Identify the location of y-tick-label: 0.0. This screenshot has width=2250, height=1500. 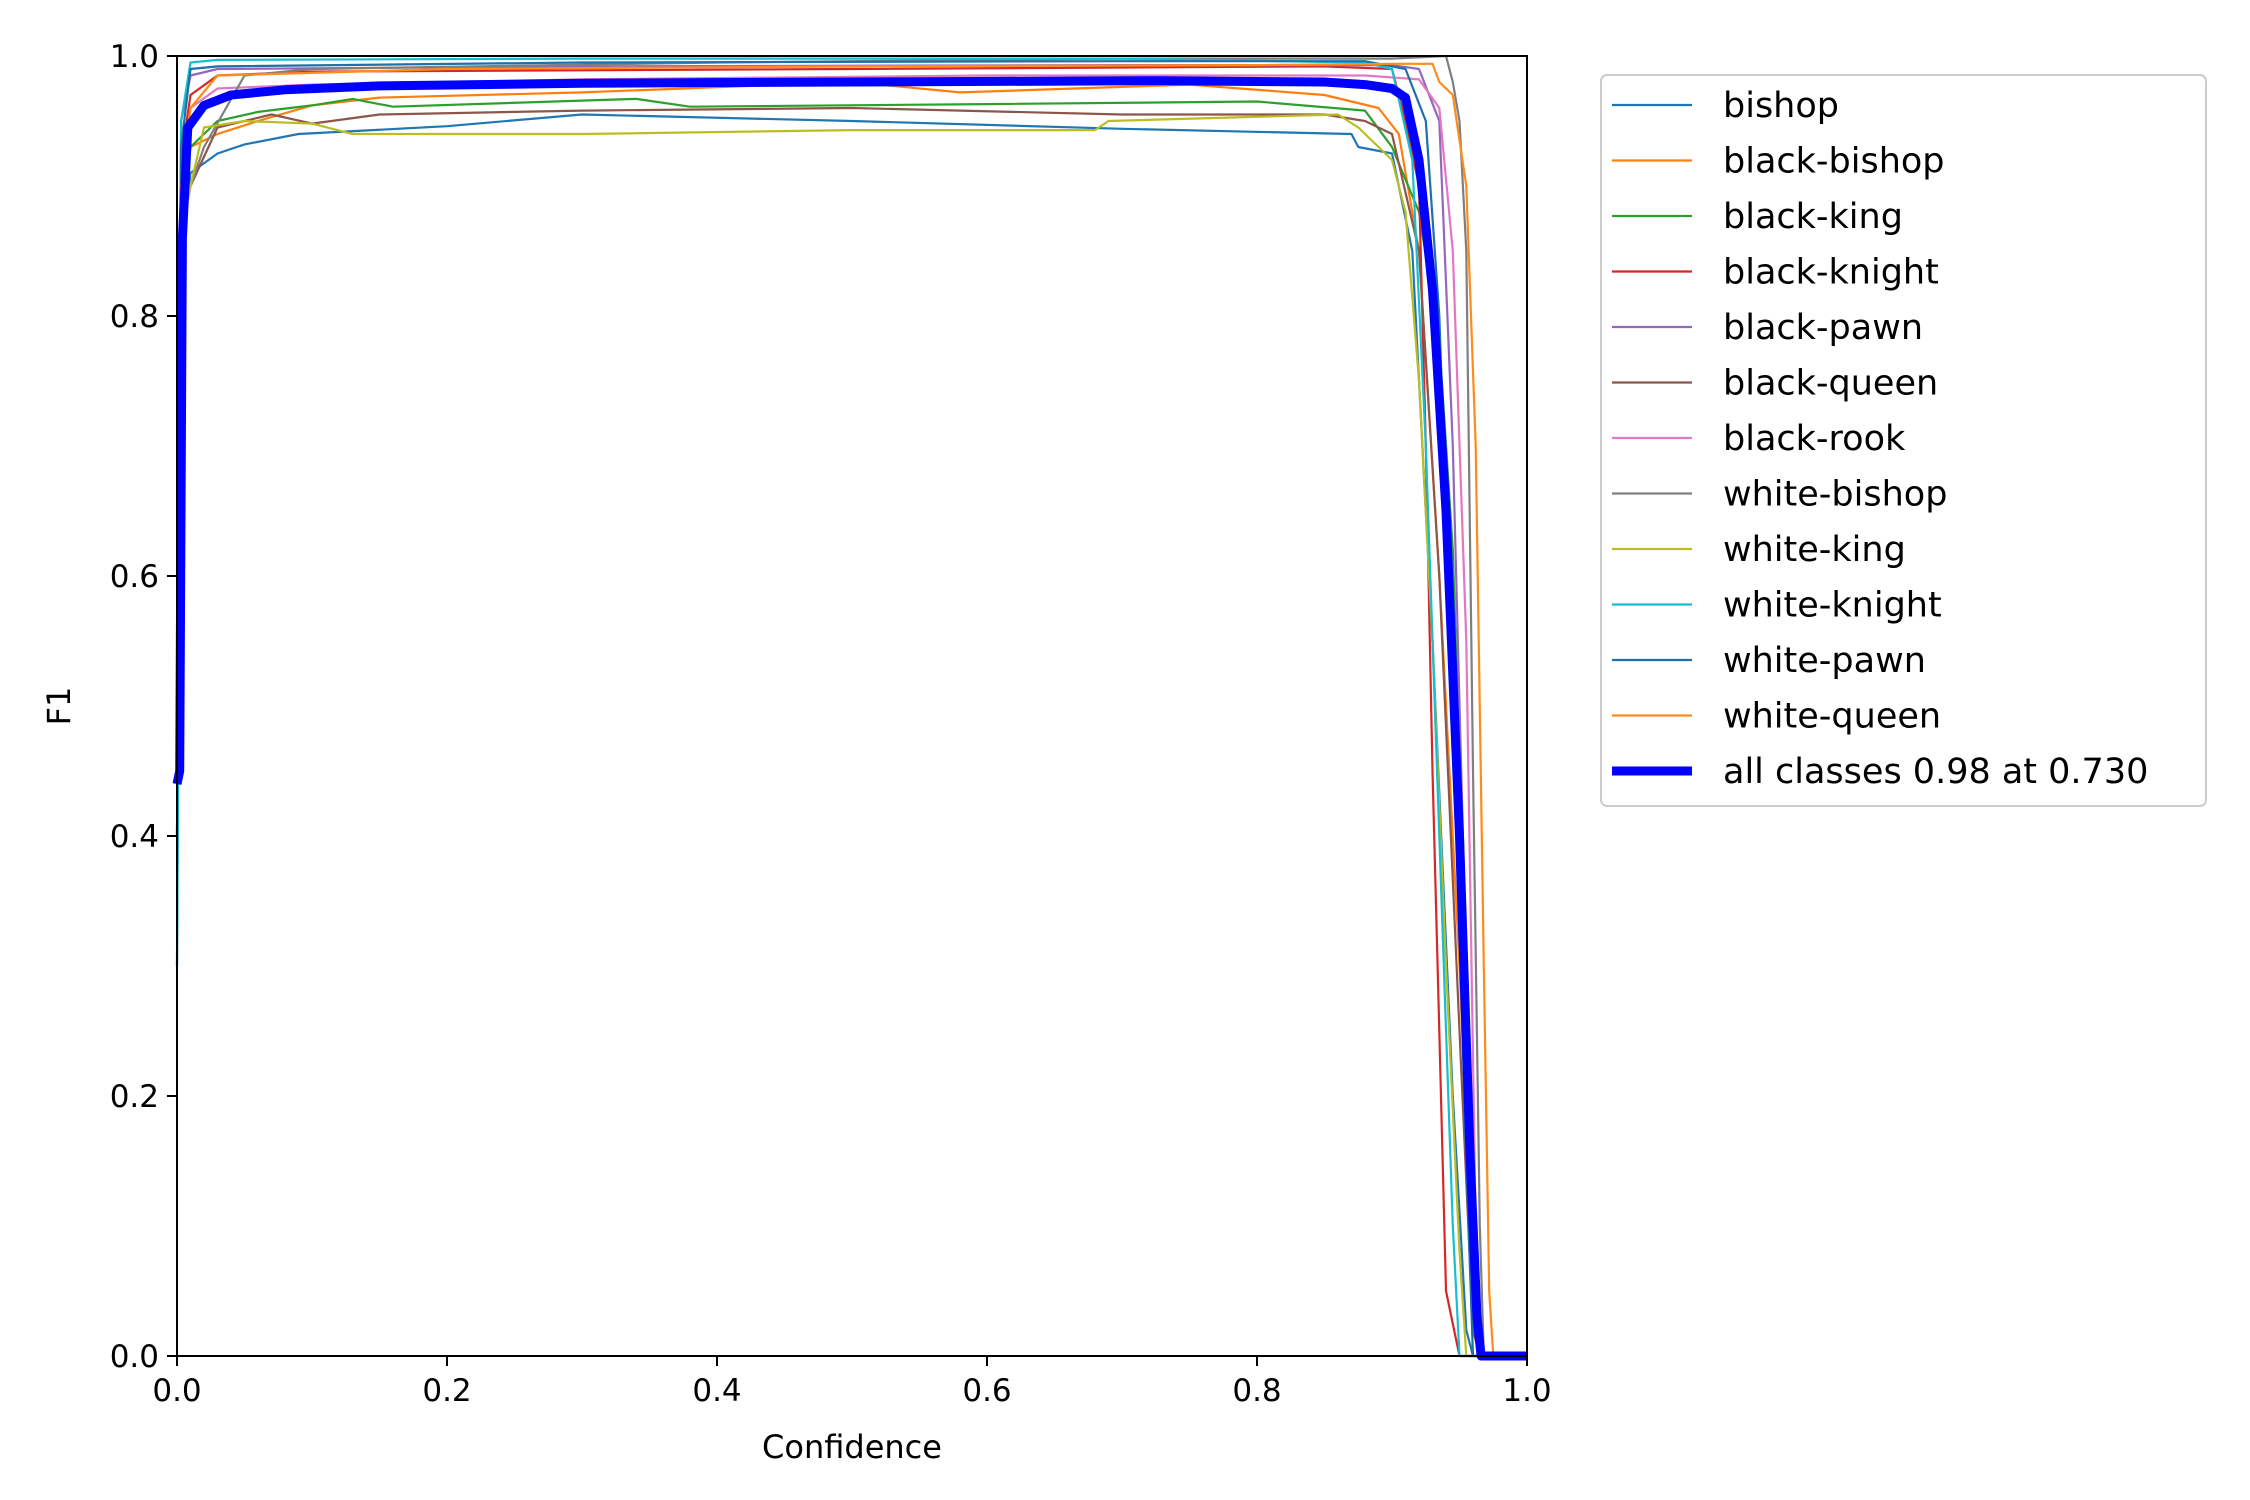
(134, 1357).